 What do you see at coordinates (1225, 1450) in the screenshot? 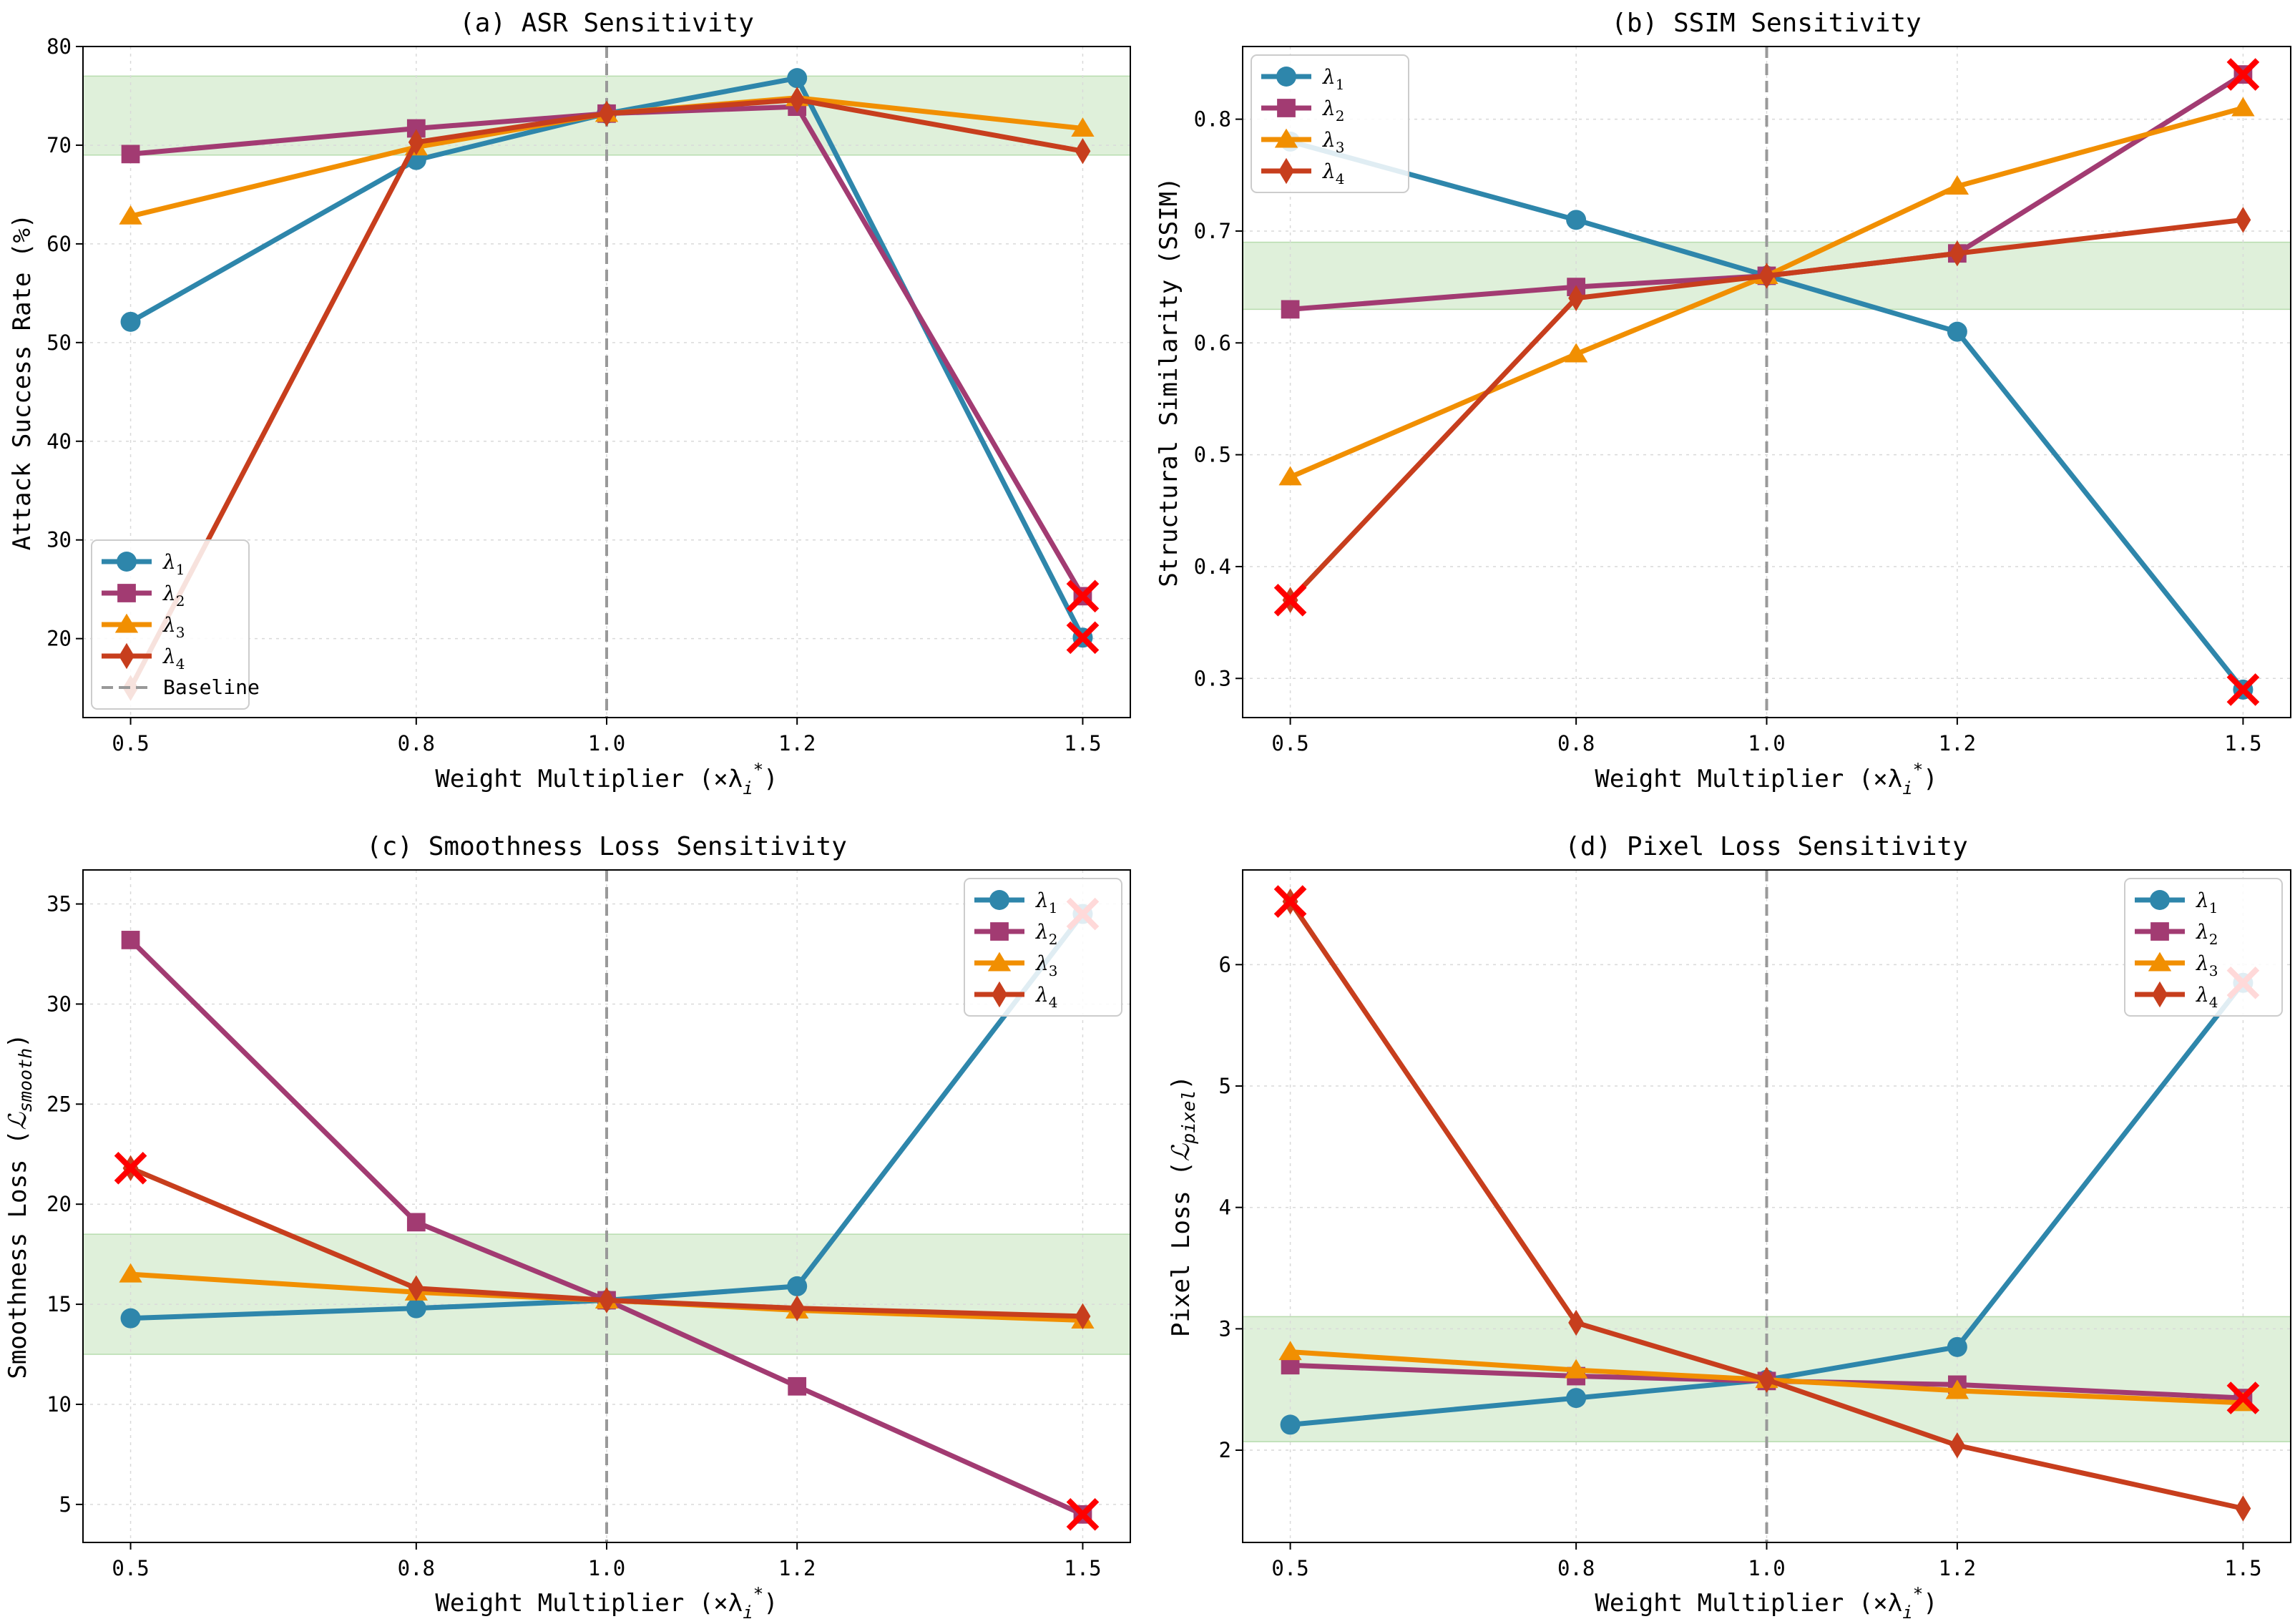
I see `pixel-y-tick-label-0: 2` at bounding box center [1225, 1450].